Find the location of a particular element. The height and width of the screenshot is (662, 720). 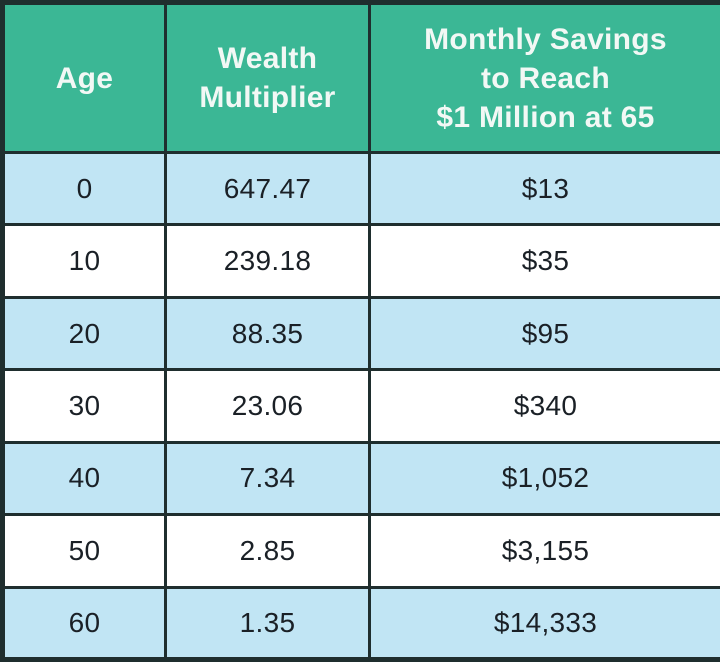

table-row: 50 2.85 $3,155 is located at coordinates (360, 551).